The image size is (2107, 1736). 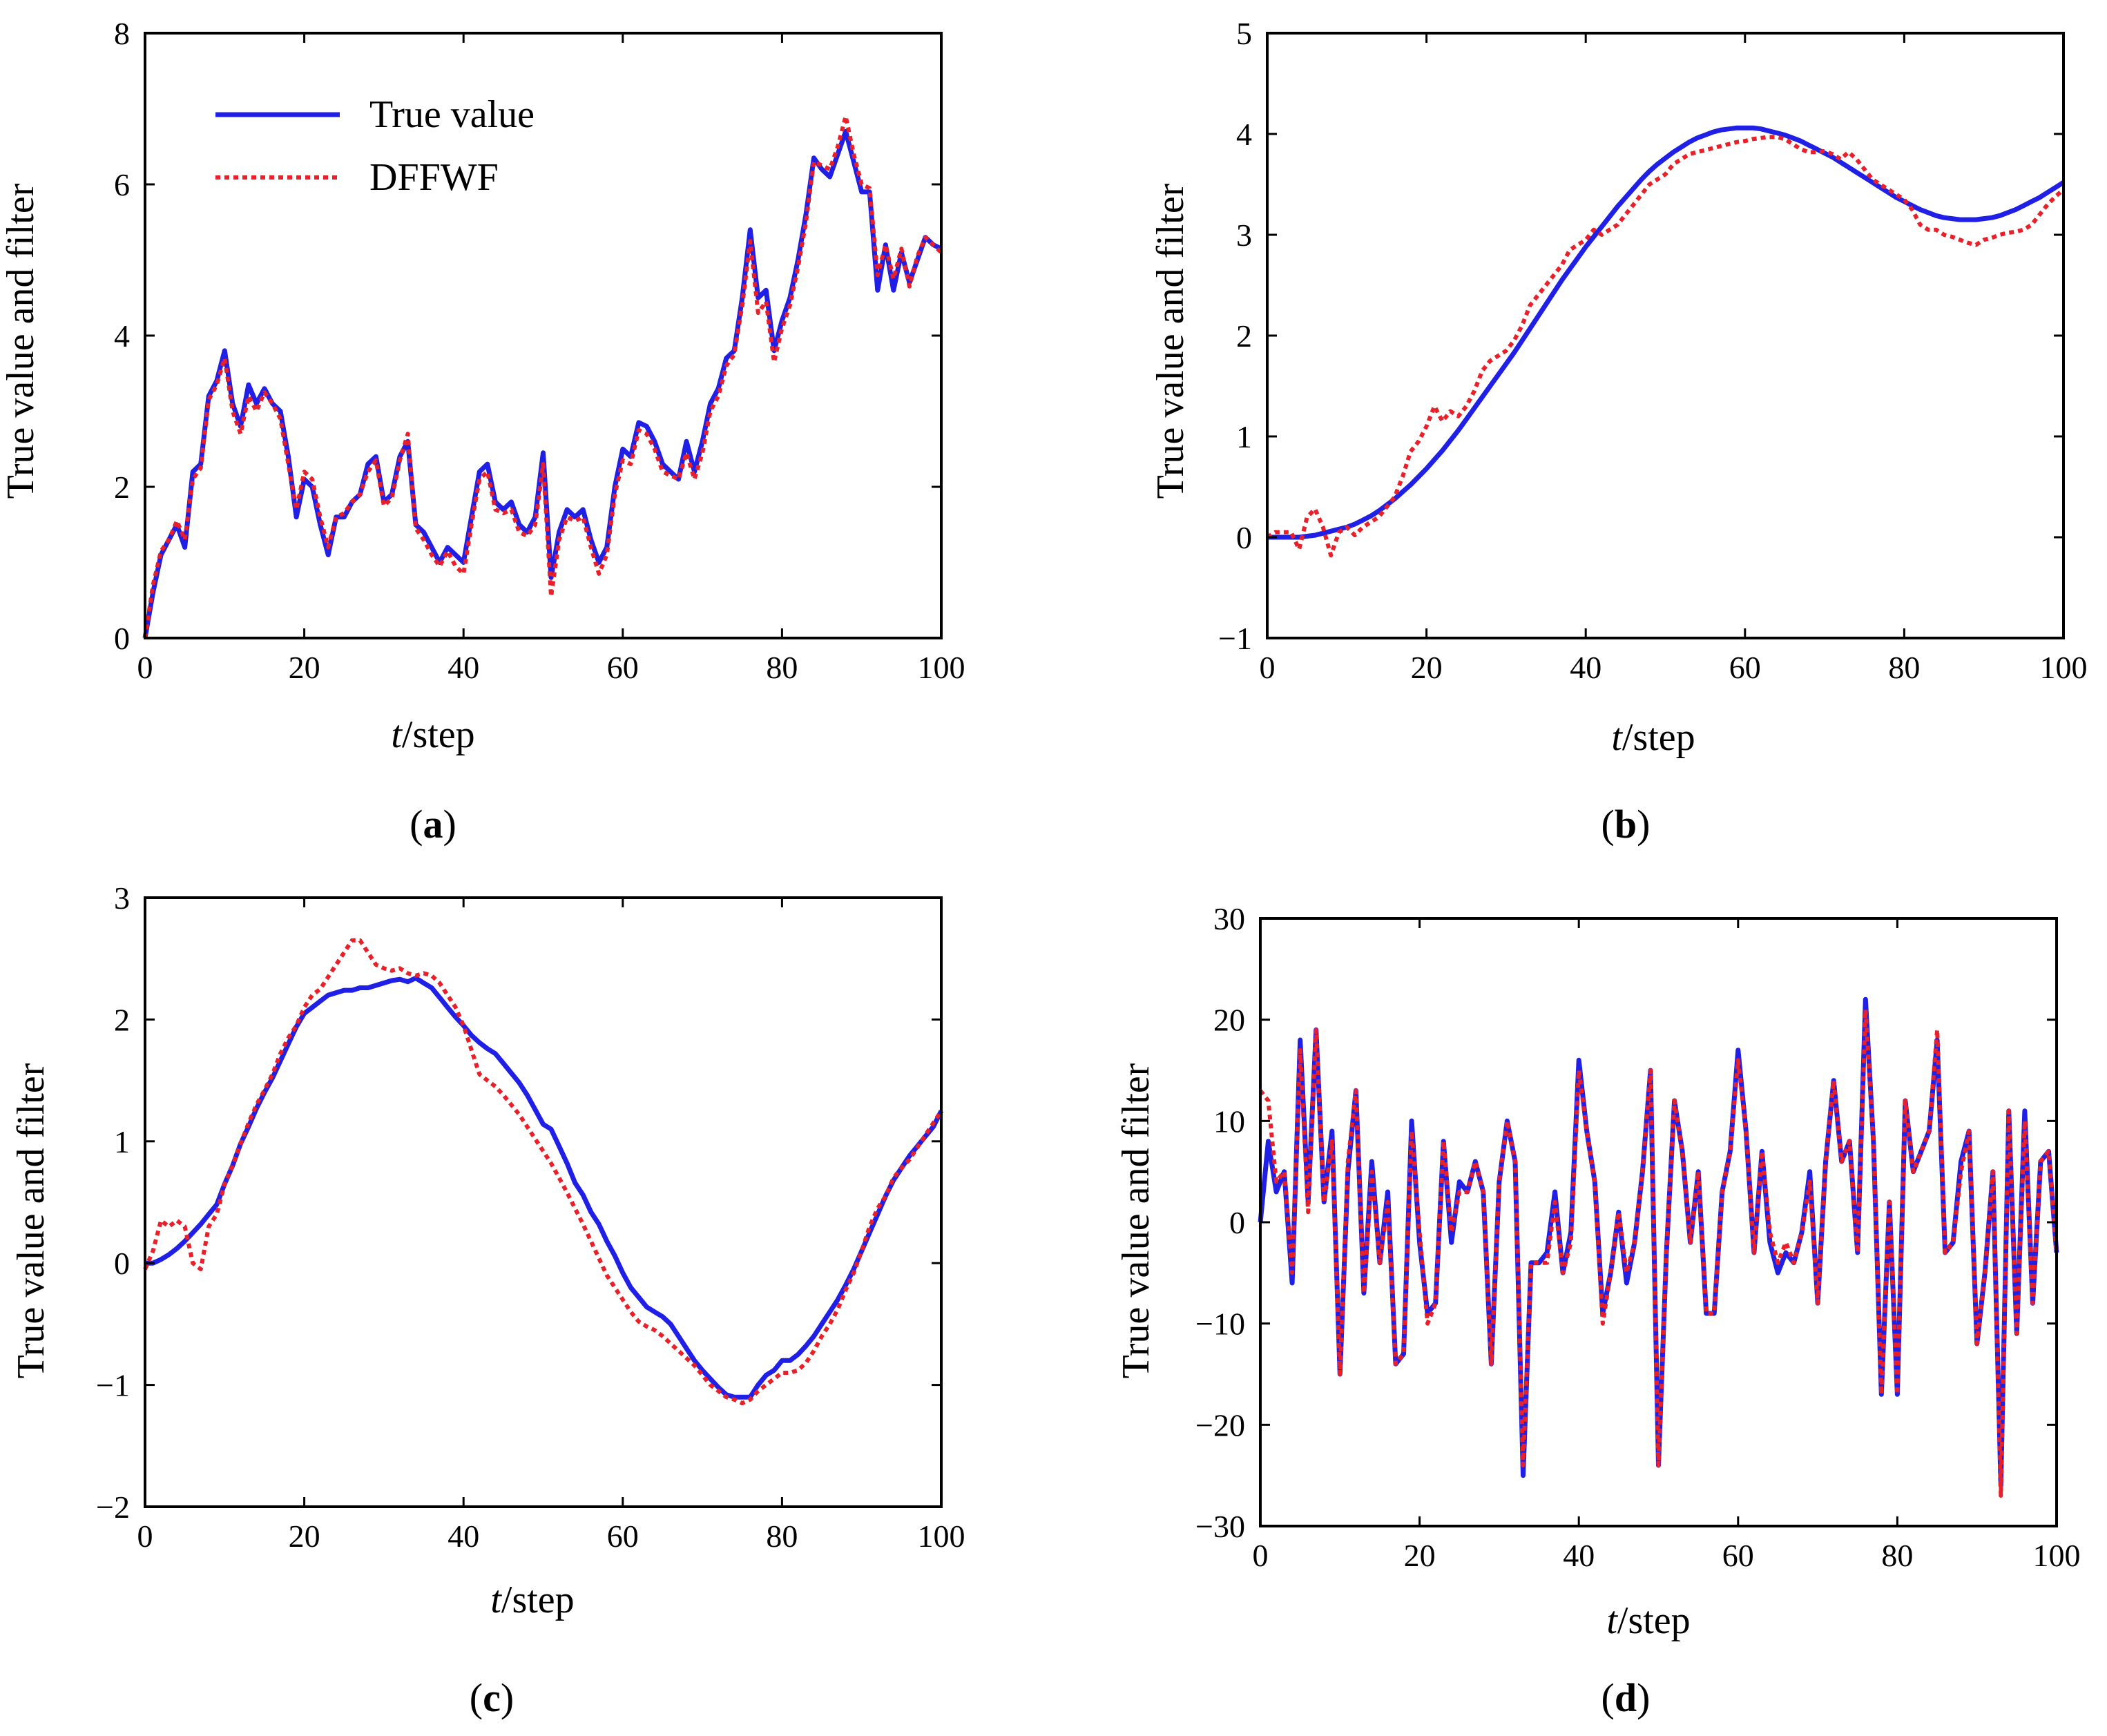 What do you see at coordinates (1420, 1555) in the screenshot?
I see `x-tick-label-d-1: 20` at bounding box center [1420, 1555].